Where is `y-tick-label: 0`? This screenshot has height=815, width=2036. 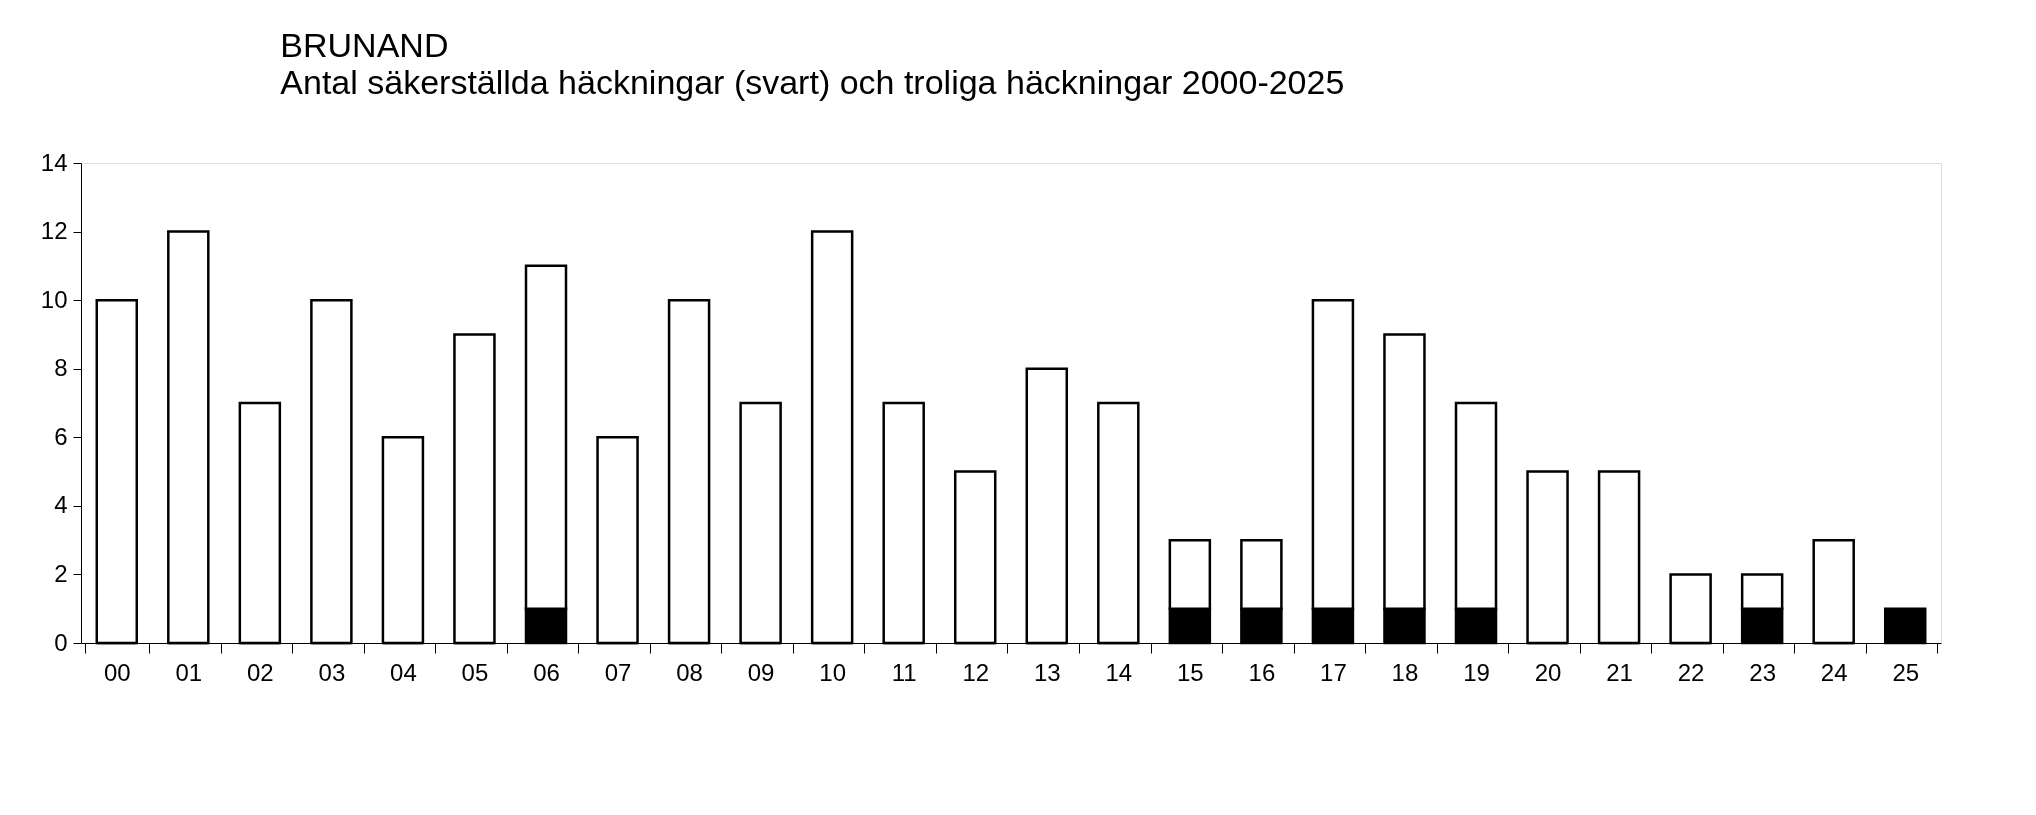
y-tick-label: 0 is located at coordinates (61, 642).